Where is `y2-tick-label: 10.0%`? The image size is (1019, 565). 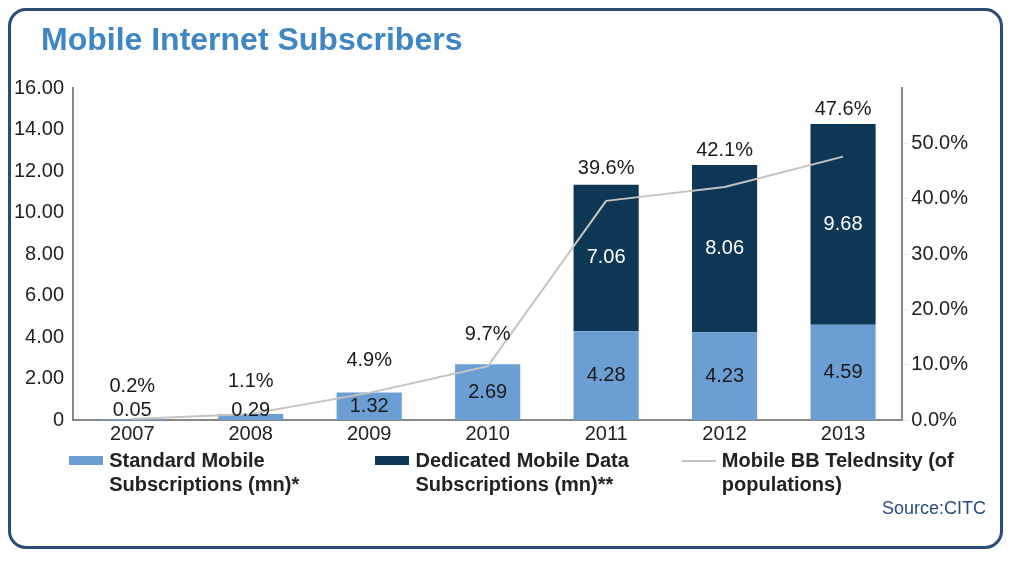 y2-tick-label: 10.0% is located at coordinates (940, 363).